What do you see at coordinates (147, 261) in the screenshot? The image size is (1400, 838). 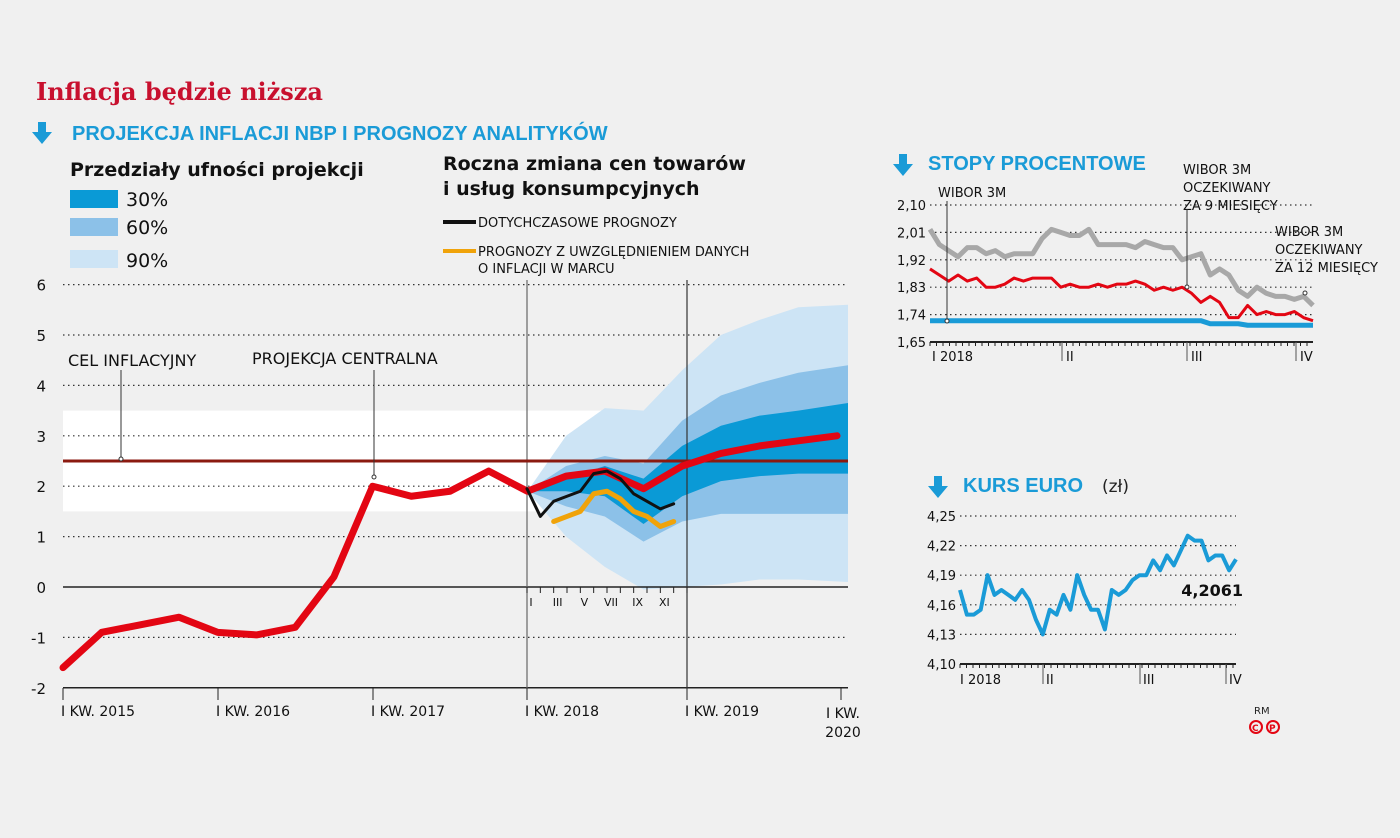 I see `legend-label-90: 90%` at bounding box center [147, 261].